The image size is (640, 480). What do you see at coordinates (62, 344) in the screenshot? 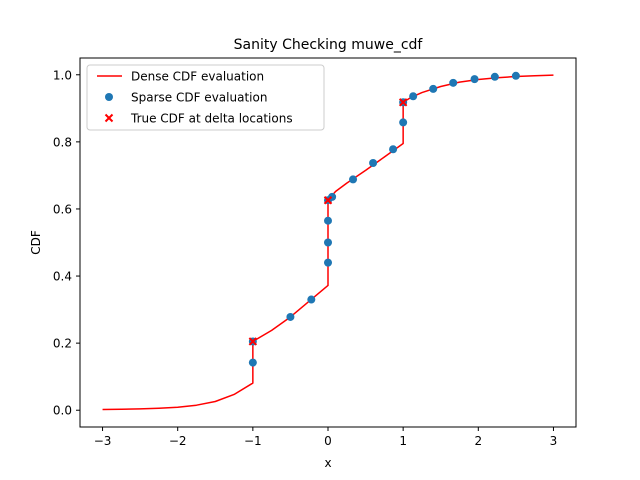
I see `y-tick-label: 0.2` at bounding box center [62, 344].